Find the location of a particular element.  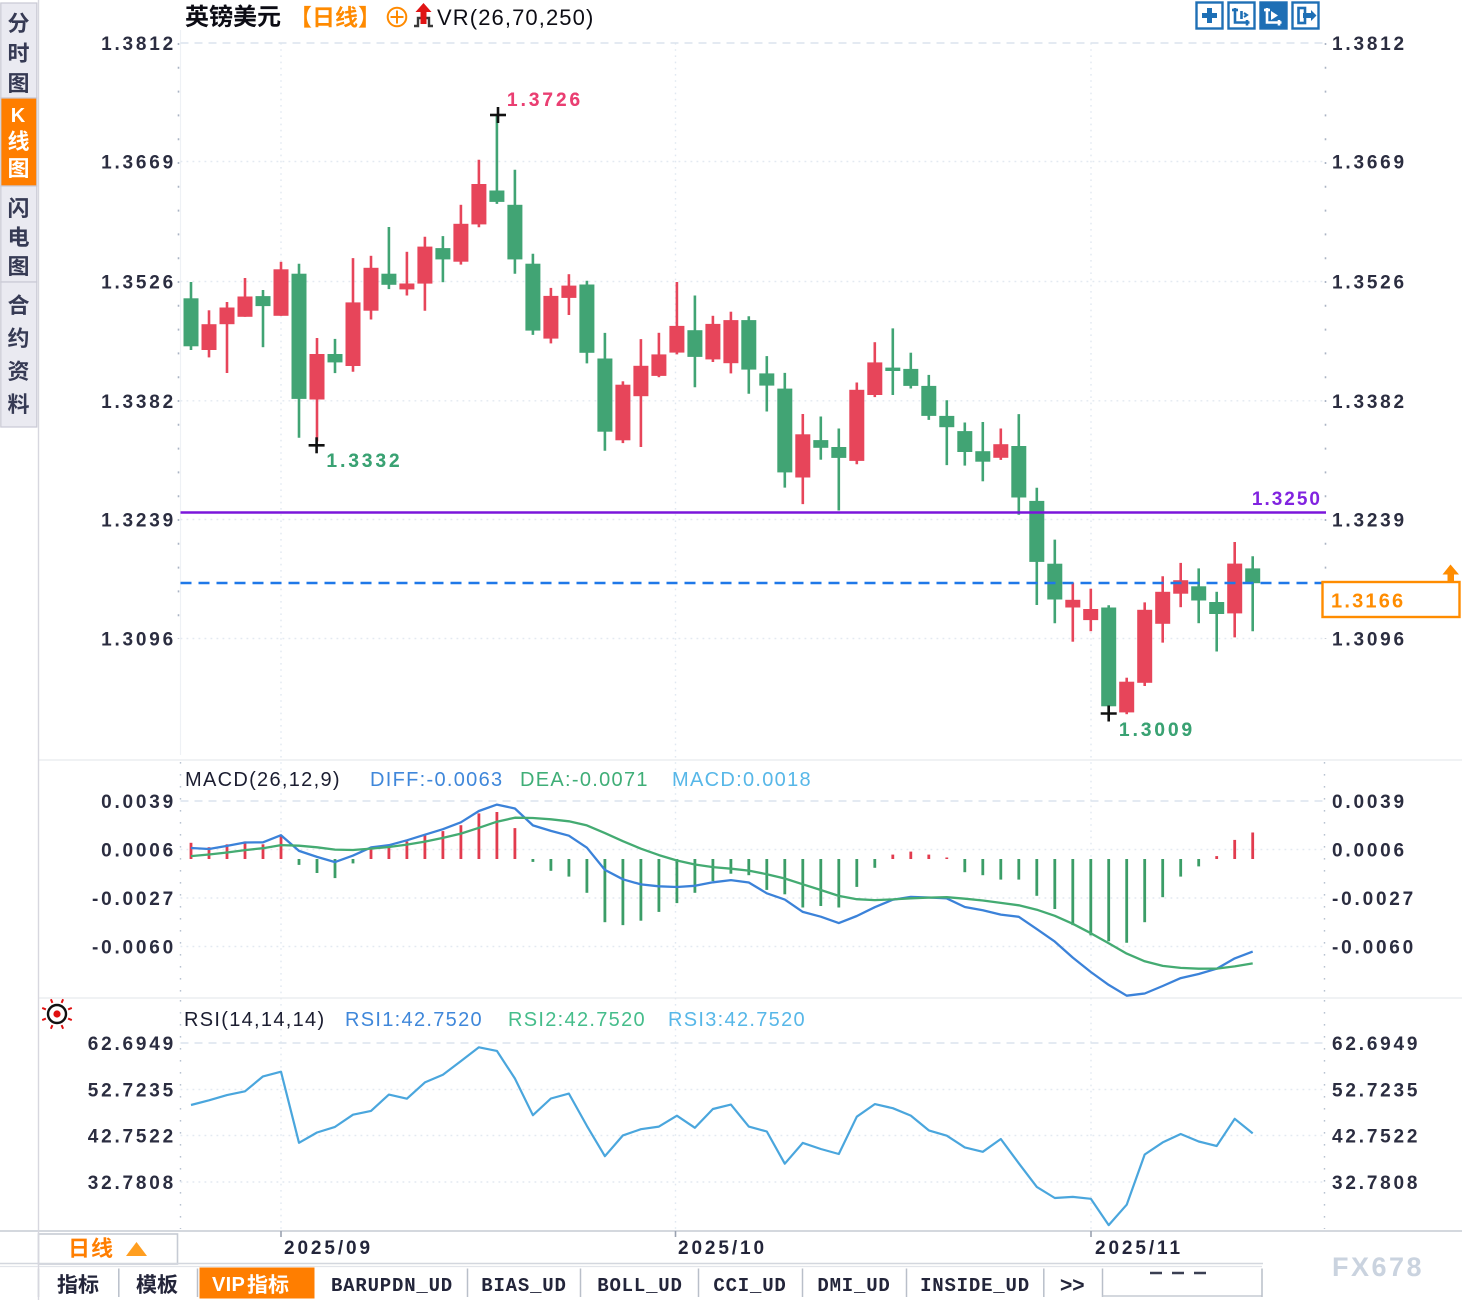

svg-text: DMI_UD is located at coordinates (853, 1286).